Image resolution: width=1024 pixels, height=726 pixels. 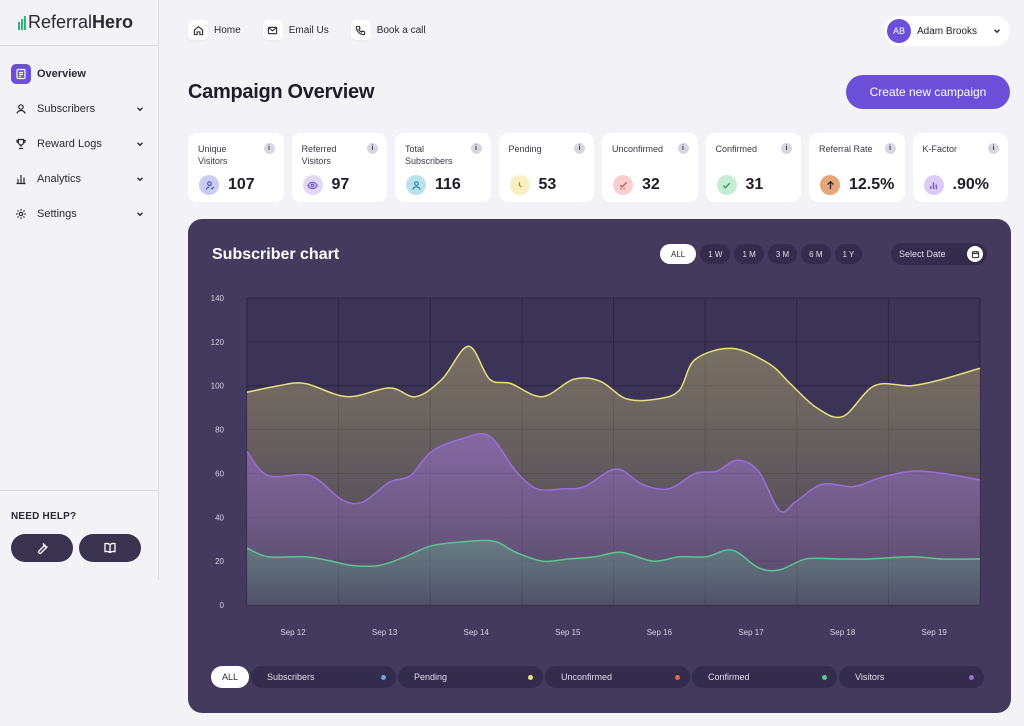 What do you see at coordinates (276, 254) in the screenshot?
I see `chart-title: Subscriber chart` at bounding box center [276, 254].